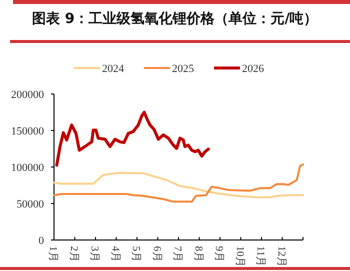 The image size is (350, 271). What do you see at coordinates (198, 254) in the screenshot?
I see `x-tick-label: 8月` at bounding box center [198, 254].